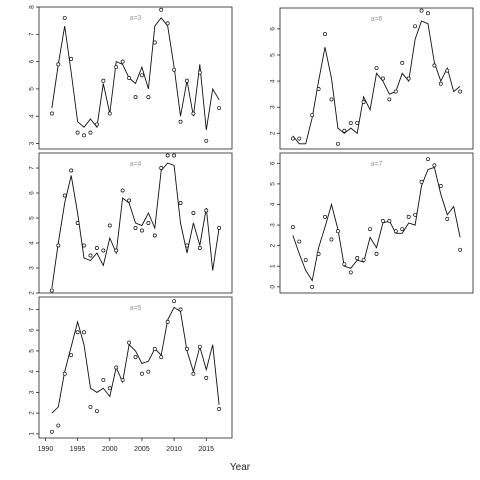  What do you see at coordinates (377, 164) in the screenshot?
I see `panel-label: a=7` at bounding box center [377, 164].